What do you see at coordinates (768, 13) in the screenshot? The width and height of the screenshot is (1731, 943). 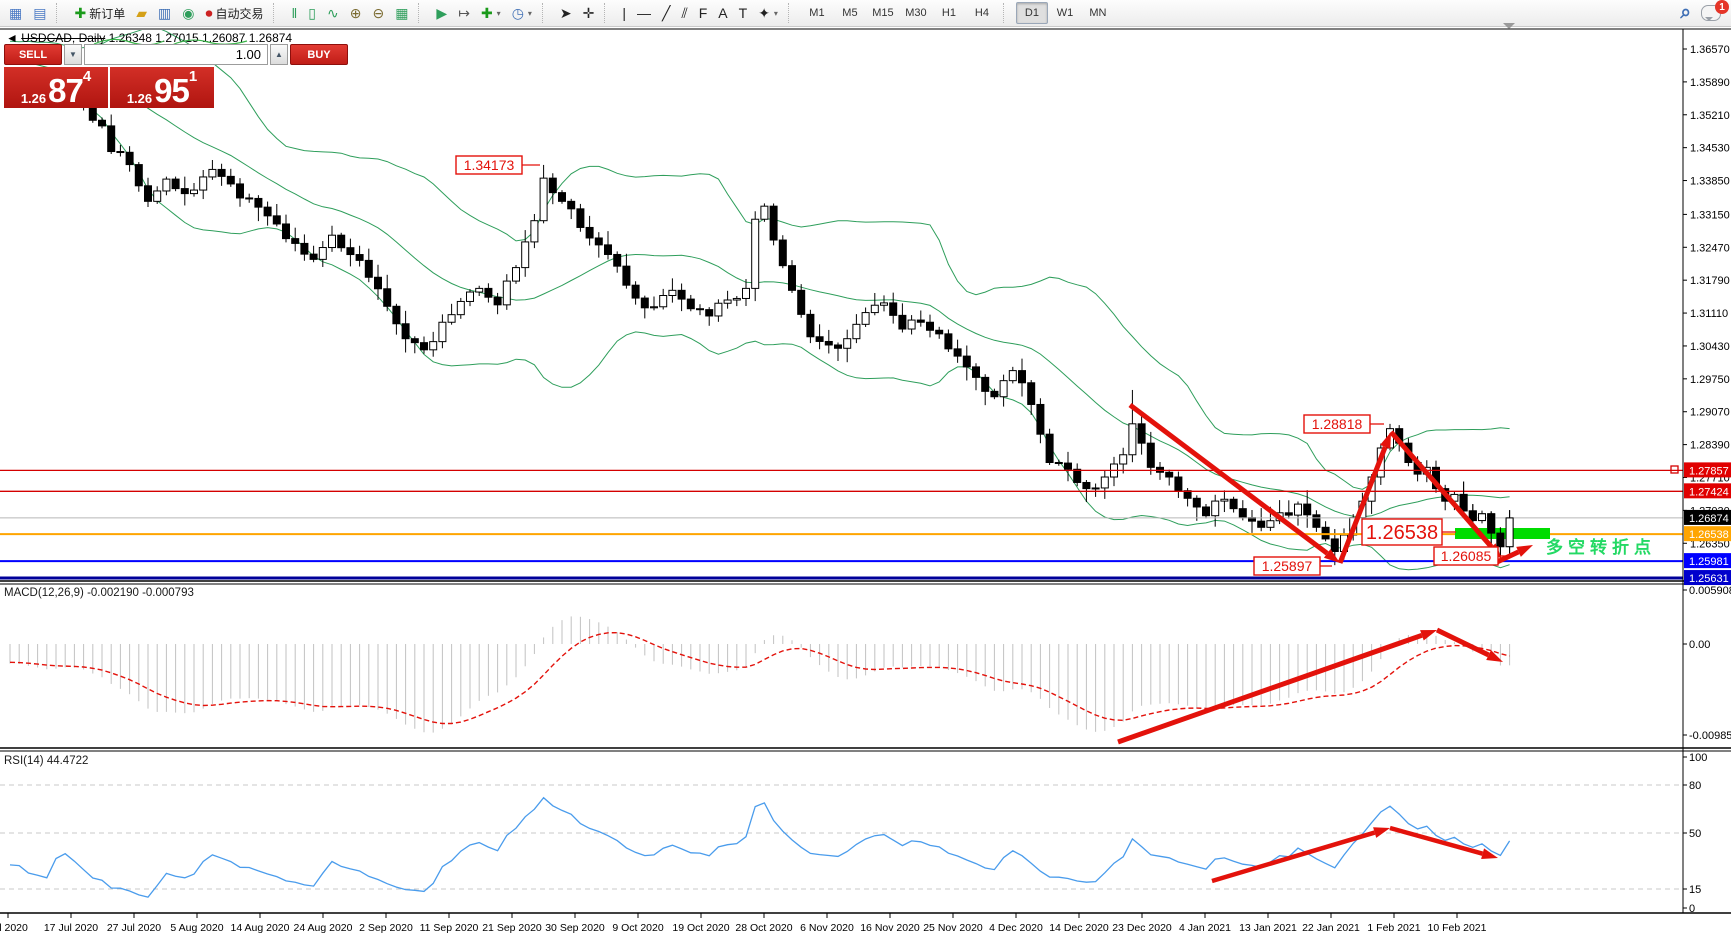 I see `arrows-button: ✦ ▾` at bounding box center [768, 13].